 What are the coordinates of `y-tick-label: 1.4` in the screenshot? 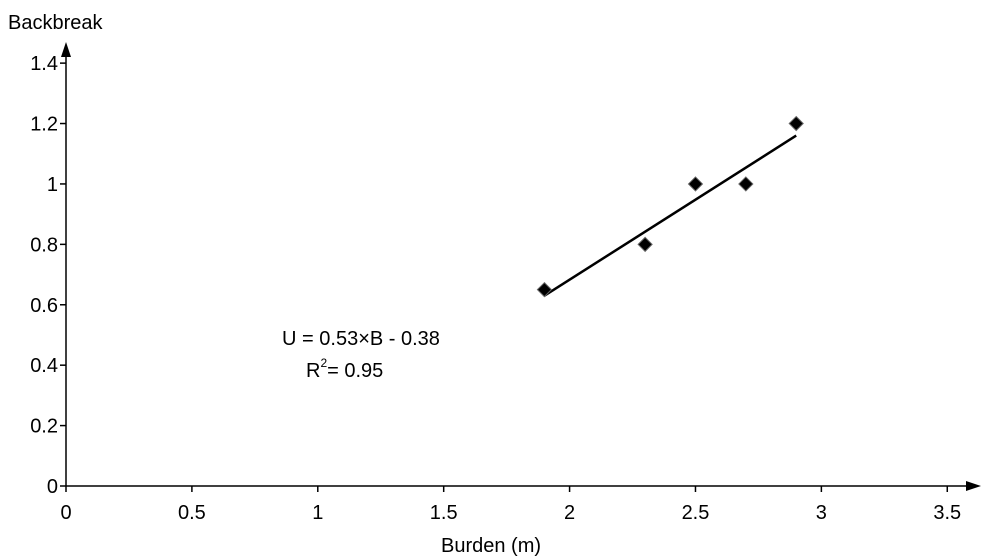 It's located at (44, 64).